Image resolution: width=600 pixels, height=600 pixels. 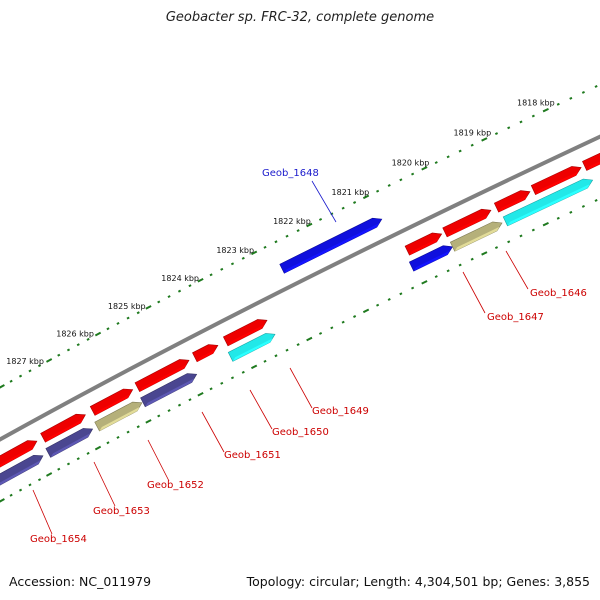 I want to click on scale-label: 1822 kbp, so click(x=292, y=221).